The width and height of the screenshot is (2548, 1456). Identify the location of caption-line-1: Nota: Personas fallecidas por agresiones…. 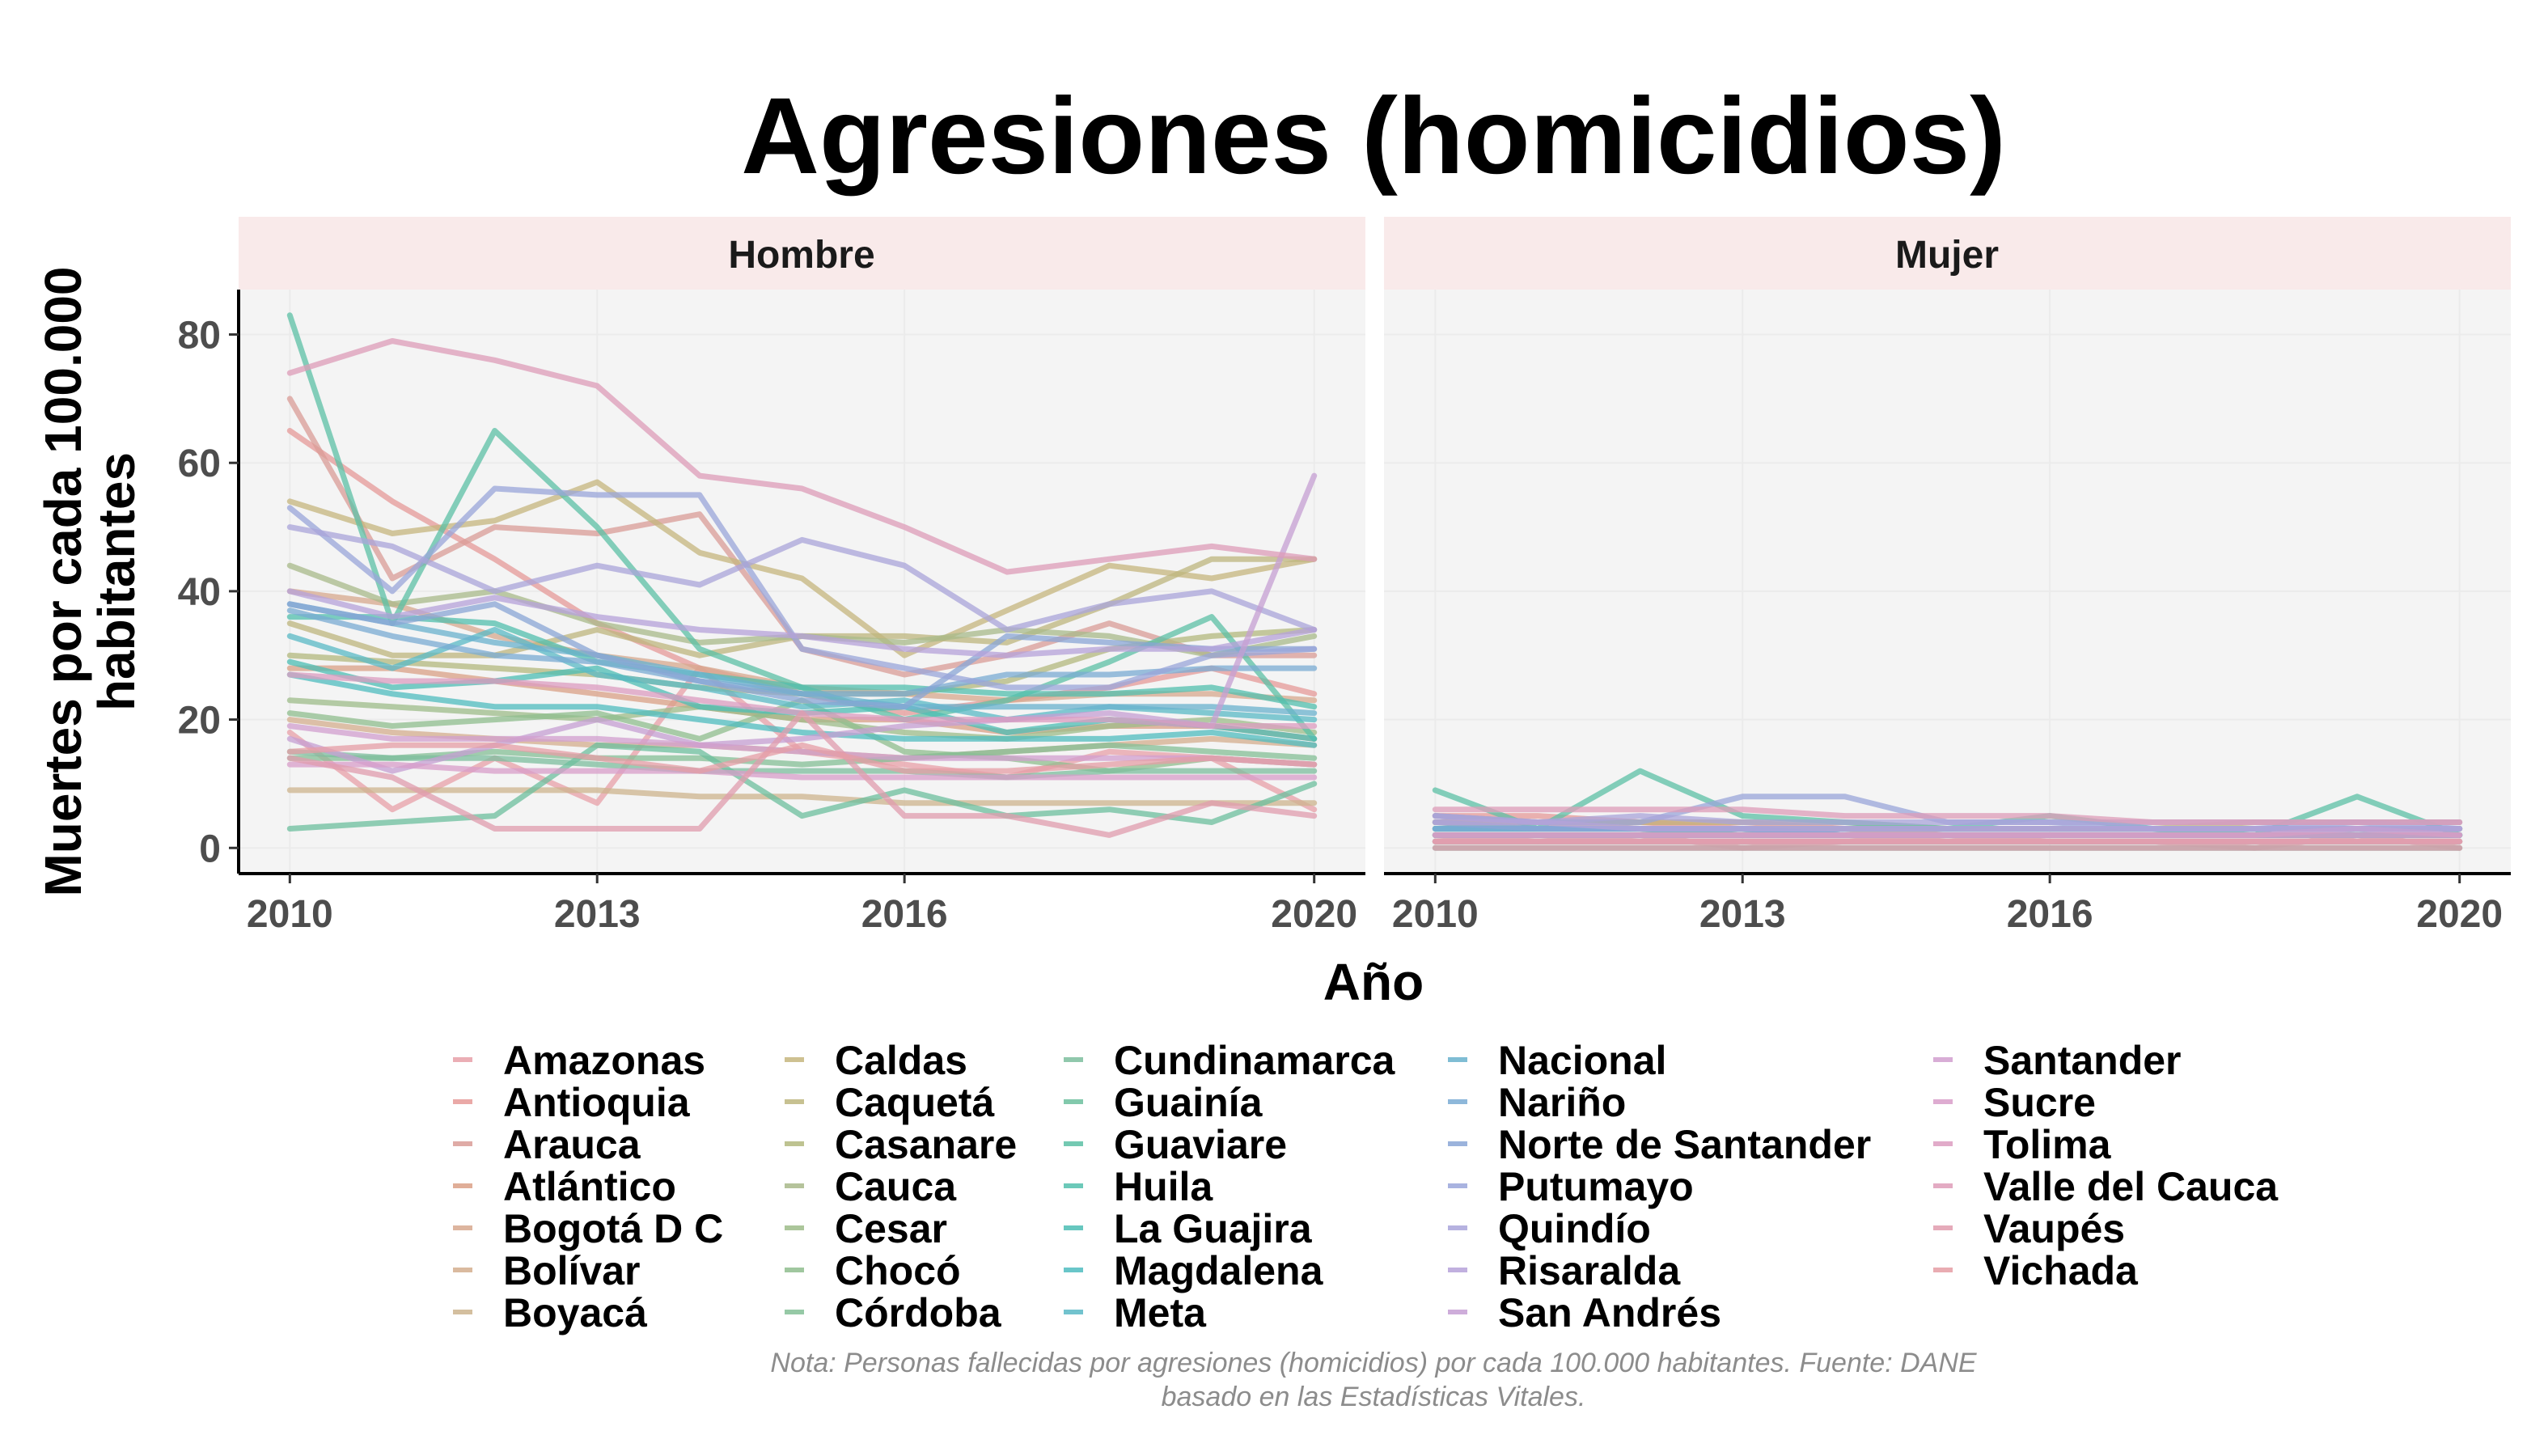
(1373, 1363).